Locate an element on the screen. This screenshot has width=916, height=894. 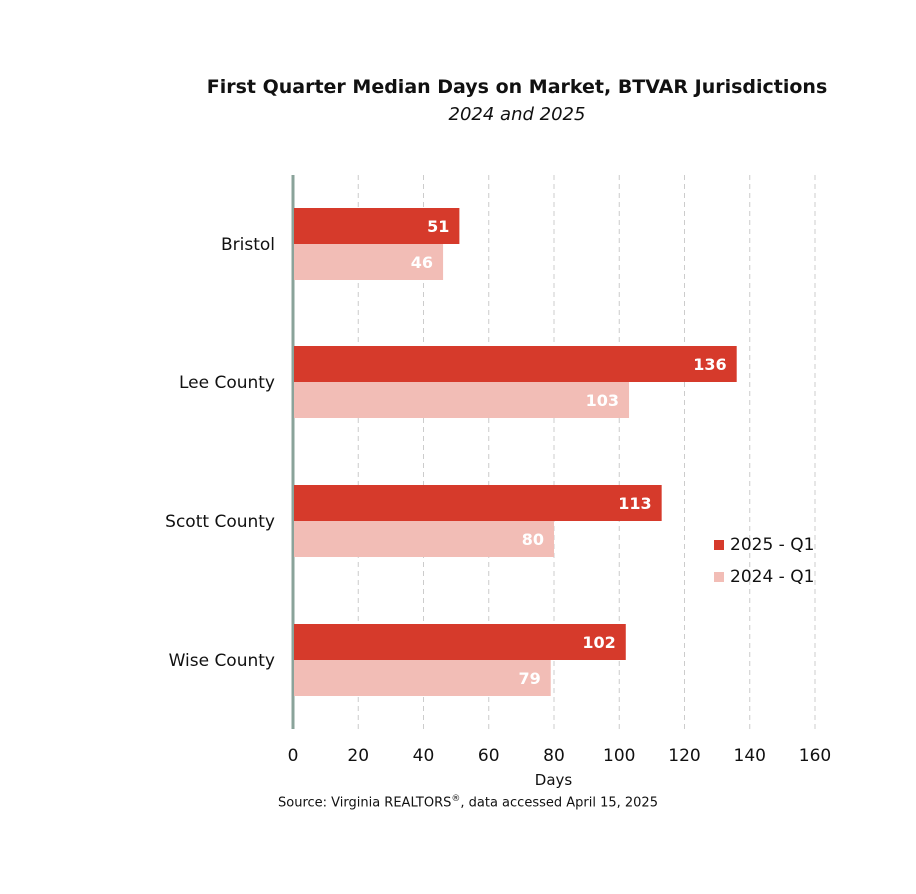
data-label: 113 is located at coordinates (634, 503).